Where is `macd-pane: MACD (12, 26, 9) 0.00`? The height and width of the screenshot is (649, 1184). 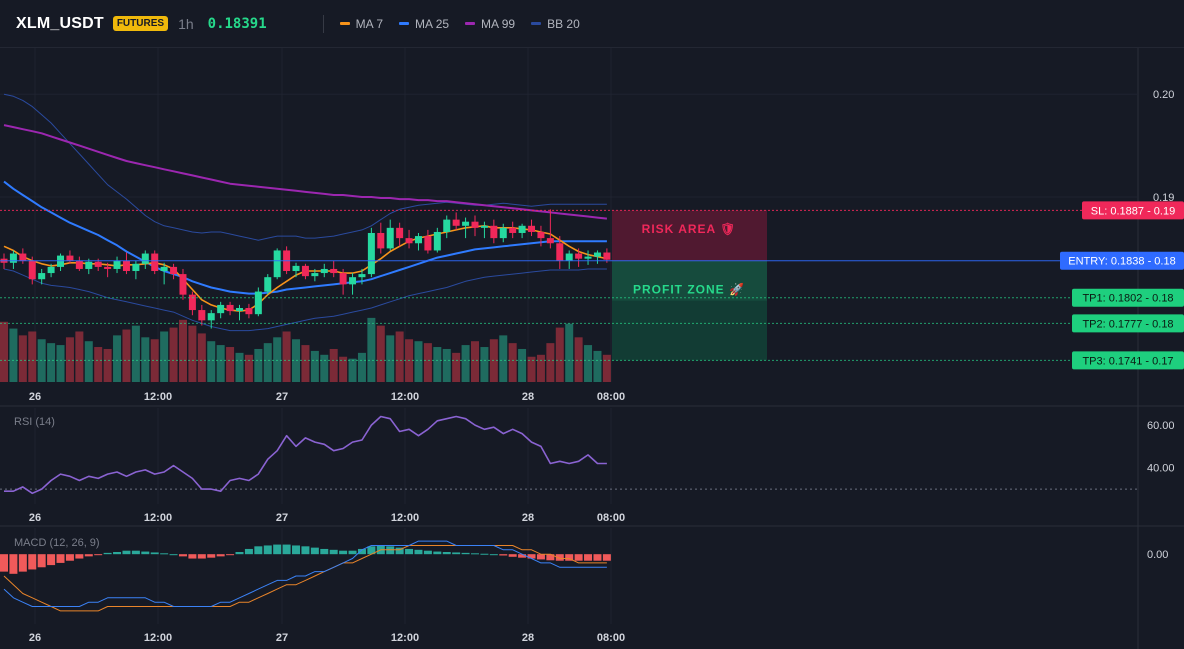 macd-pane: MACD (12, 26, 9) 0.00 is located at coordinates (584, 574).